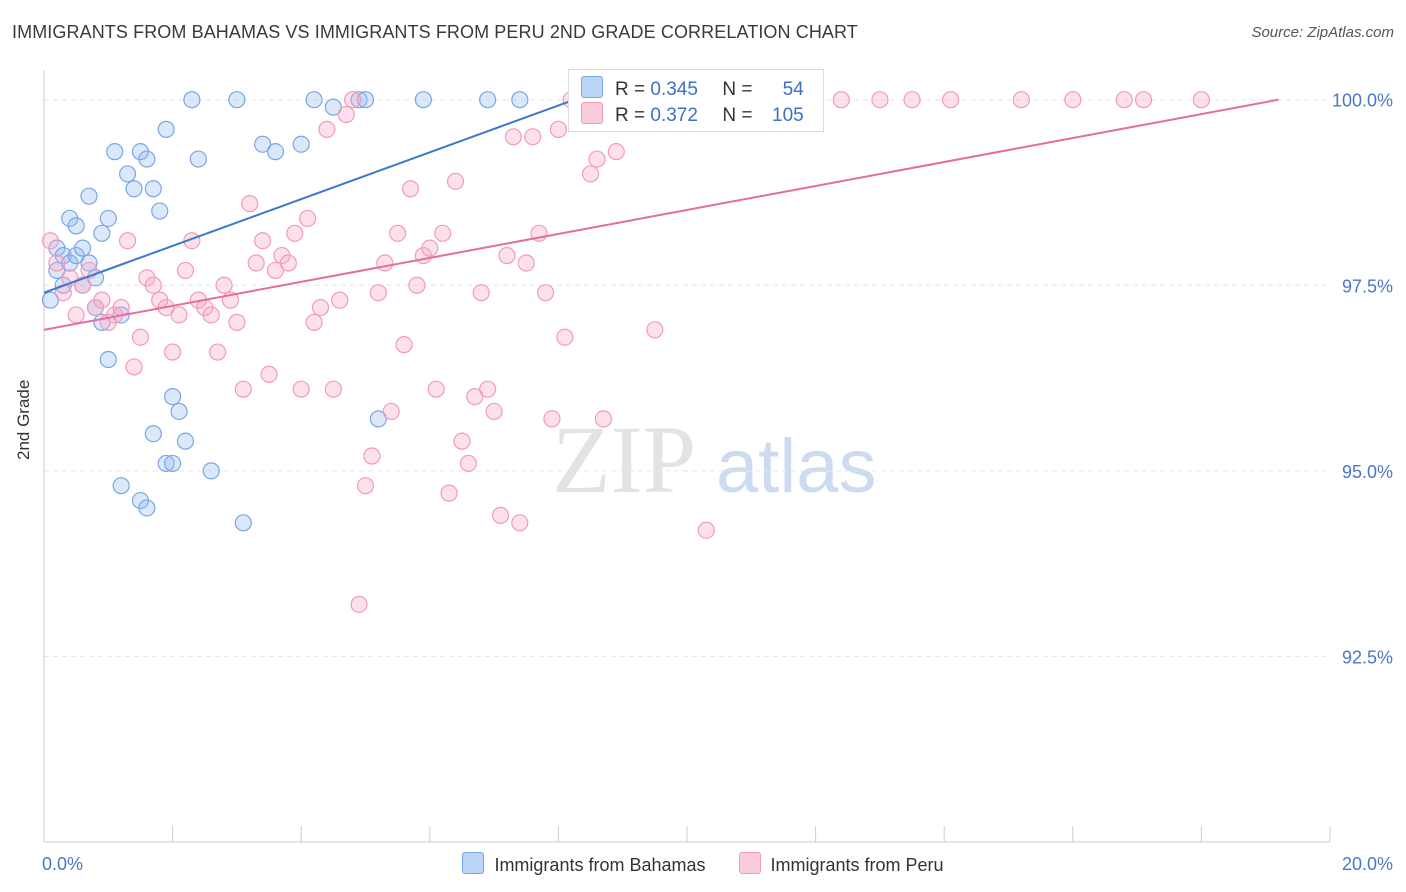  What do you see at coordinates (692, 114) in the screenshot?
I see `legend-row-peru: R = 0.372 N = 105` at bounding box center [692, 114].